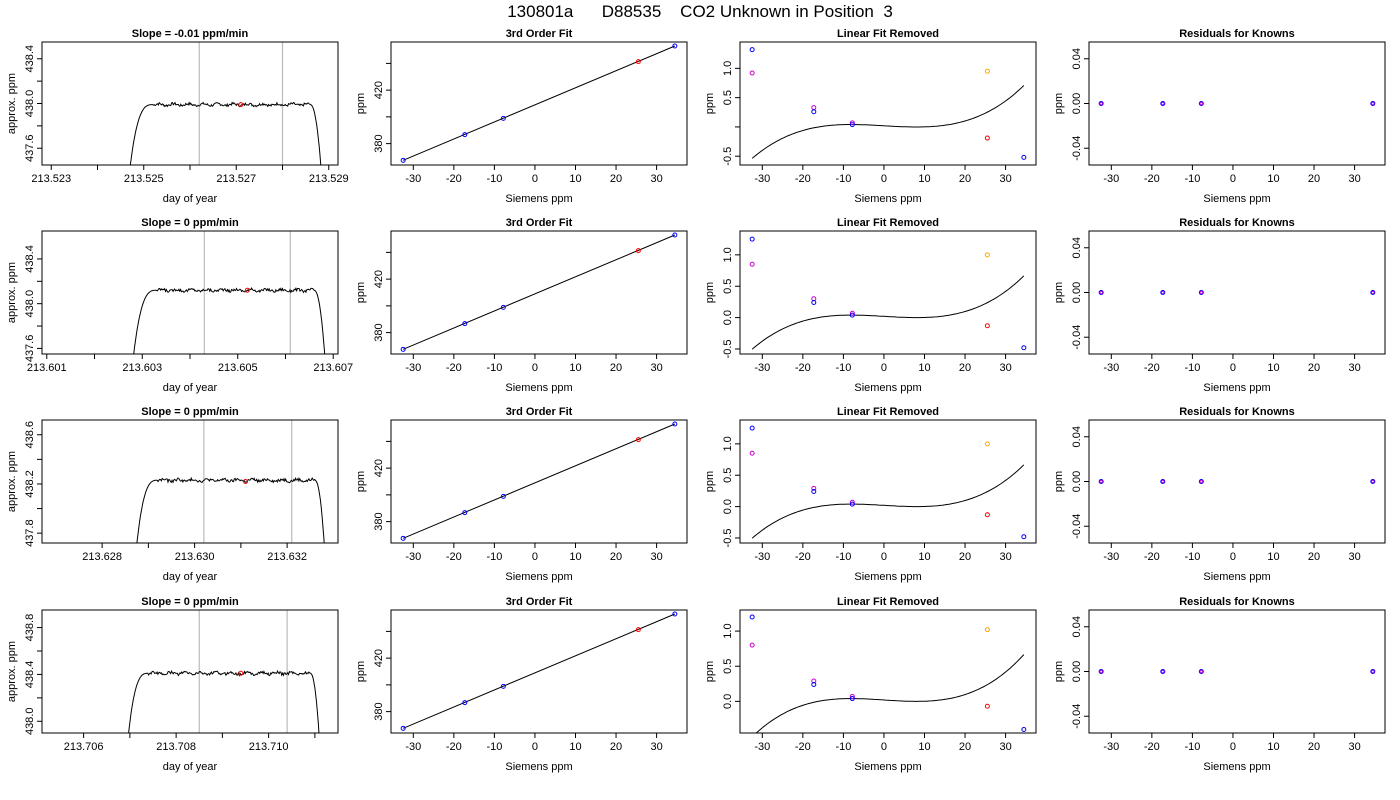 This screenshot has width=1400, height=800. I want to click on y-axis-label: ppm, so click(710, 292).